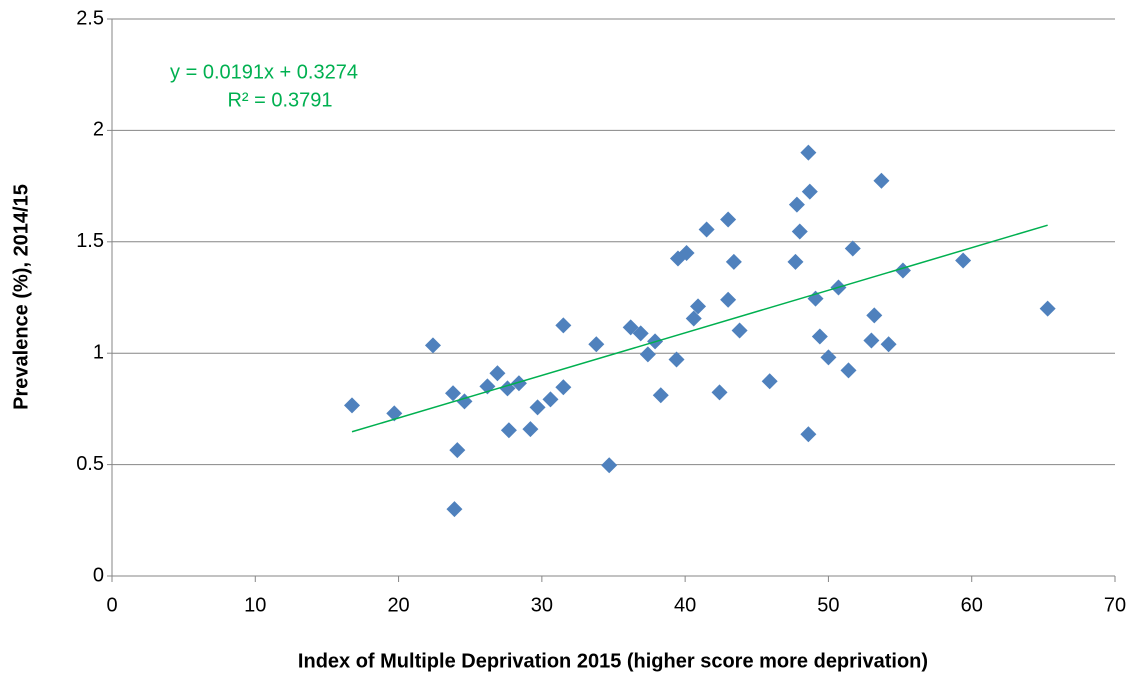 This screenshot has height=682, width=1137. Describe the element at coordinates (98, 352) in the screenshot. I see `y-tick-label: 1` at that location.